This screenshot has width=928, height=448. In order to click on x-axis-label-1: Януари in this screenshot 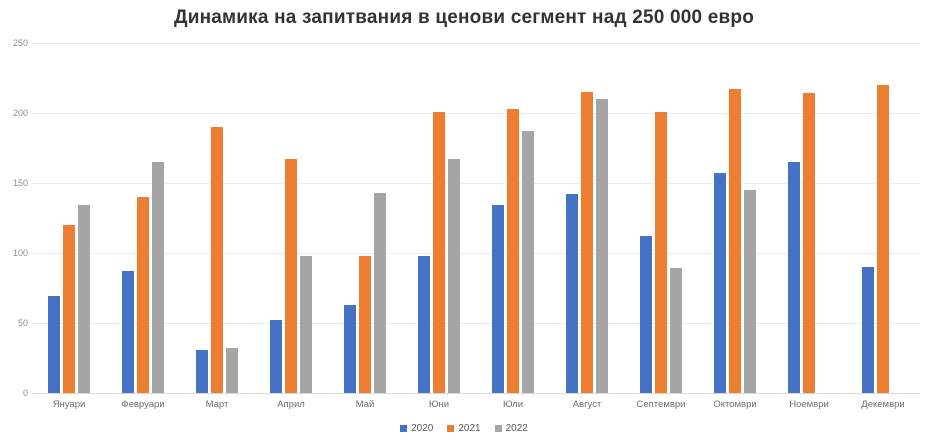, I will do `click(69, 404)`.